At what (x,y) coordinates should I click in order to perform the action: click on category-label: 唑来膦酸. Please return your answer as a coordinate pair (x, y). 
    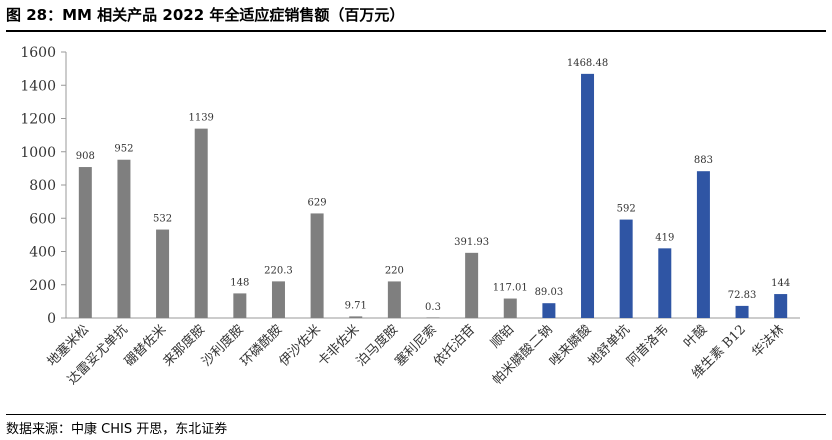
    Looking at the image, I should click on (570, 346).